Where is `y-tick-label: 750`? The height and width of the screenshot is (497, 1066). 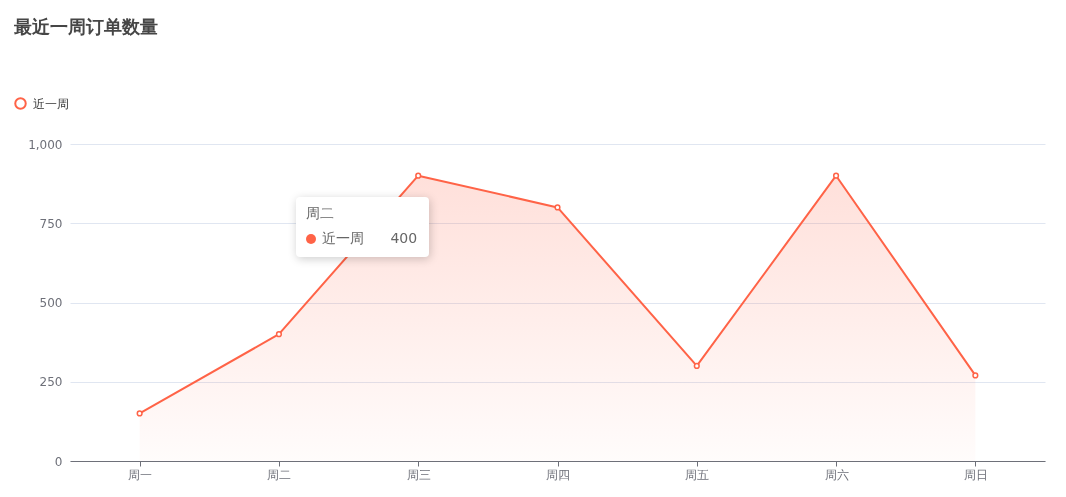
y-tick-label: 750 is located at coordinates (51, 223).